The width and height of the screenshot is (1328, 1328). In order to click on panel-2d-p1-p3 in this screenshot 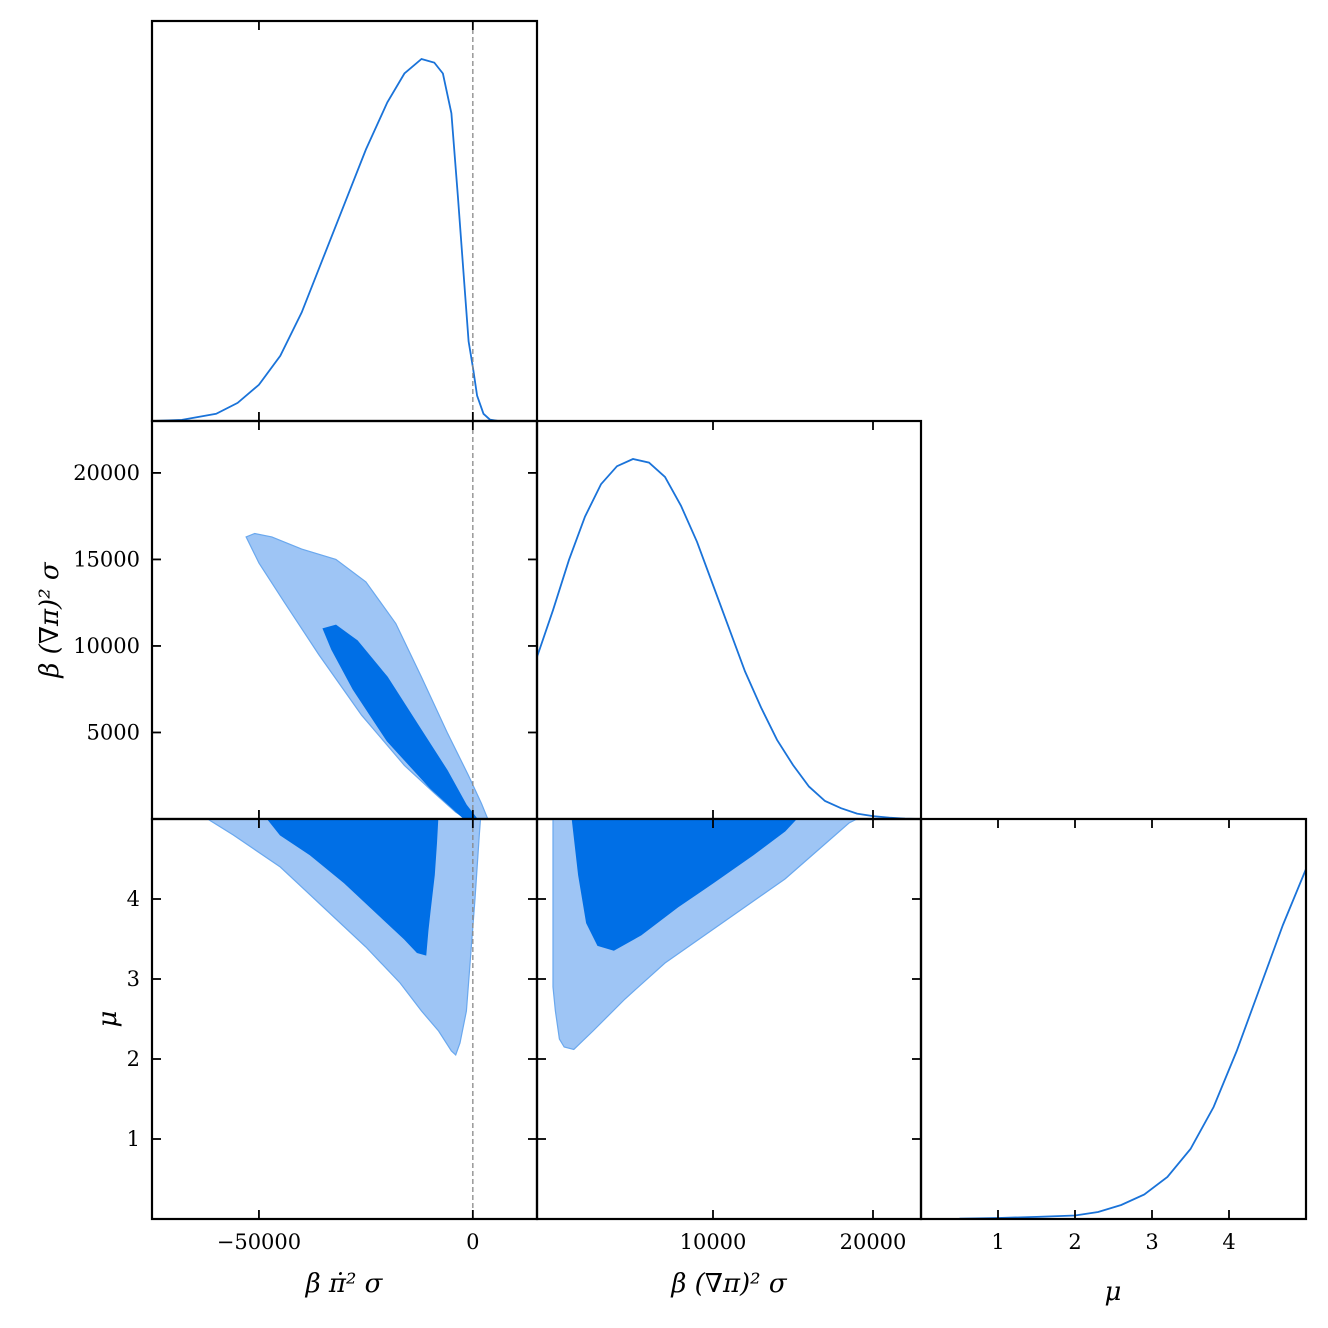, I will do `click(344, 1019)`.